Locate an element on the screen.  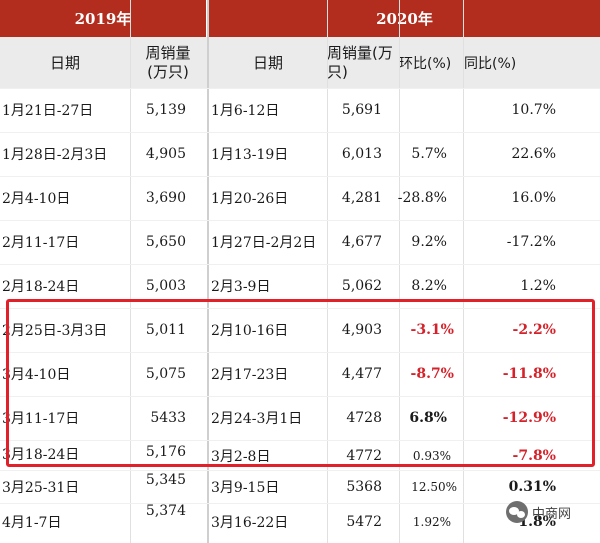
cell-date-2020: 2月24-3月1日 is located at coordinates (257, 419).